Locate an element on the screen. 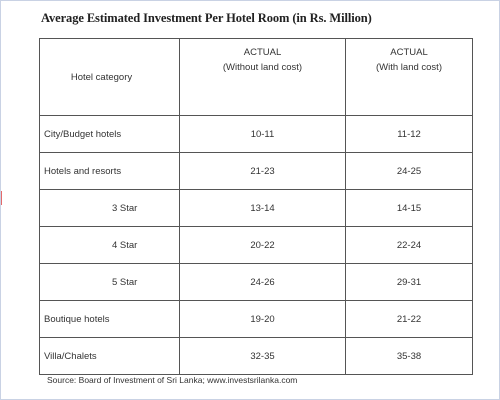  row-with-land: 14-15 is located at coordinates (409, 208).